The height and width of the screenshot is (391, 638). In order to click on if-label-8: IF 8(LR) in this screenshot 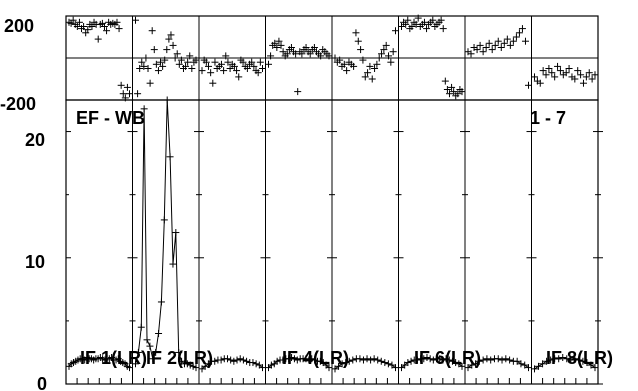, I will do `click(579, 358)`.